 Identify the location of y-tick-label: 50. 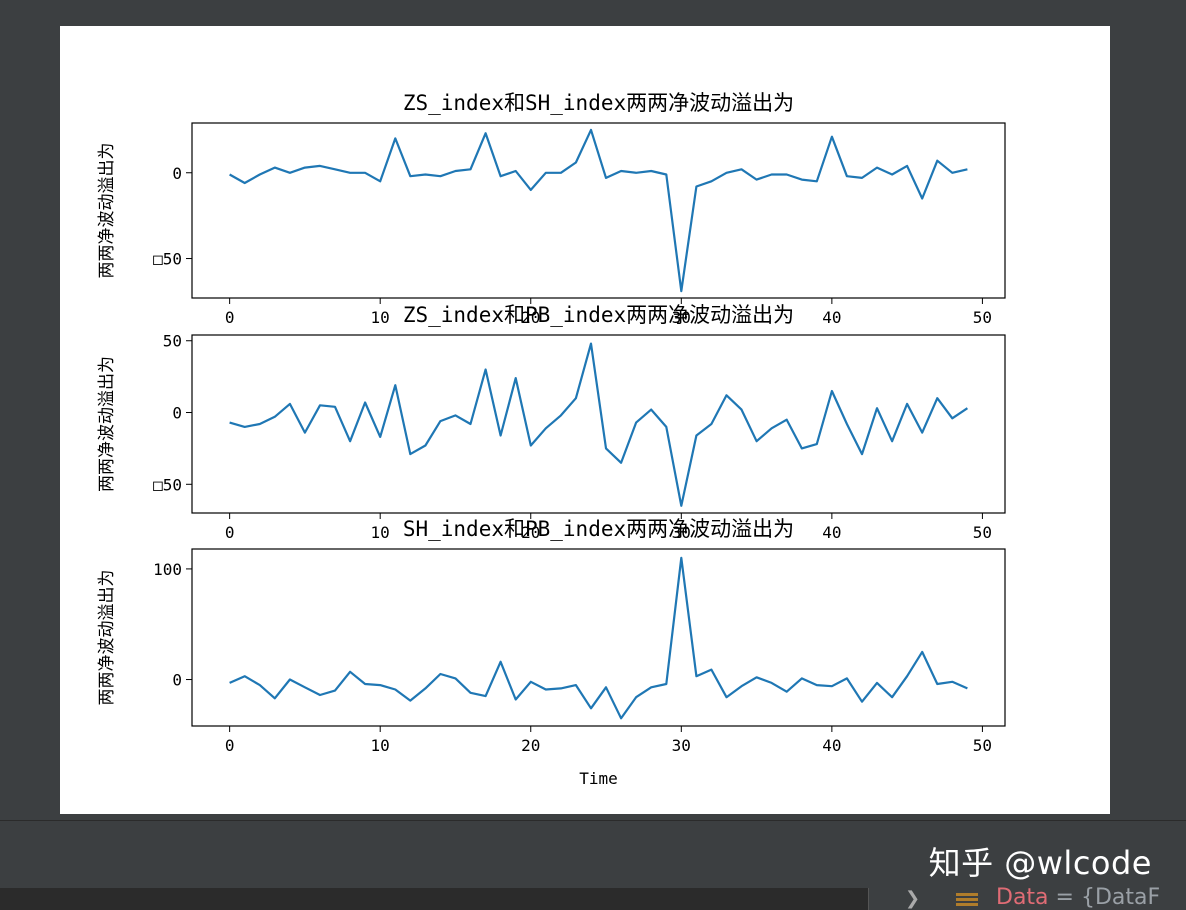
(172, 341).